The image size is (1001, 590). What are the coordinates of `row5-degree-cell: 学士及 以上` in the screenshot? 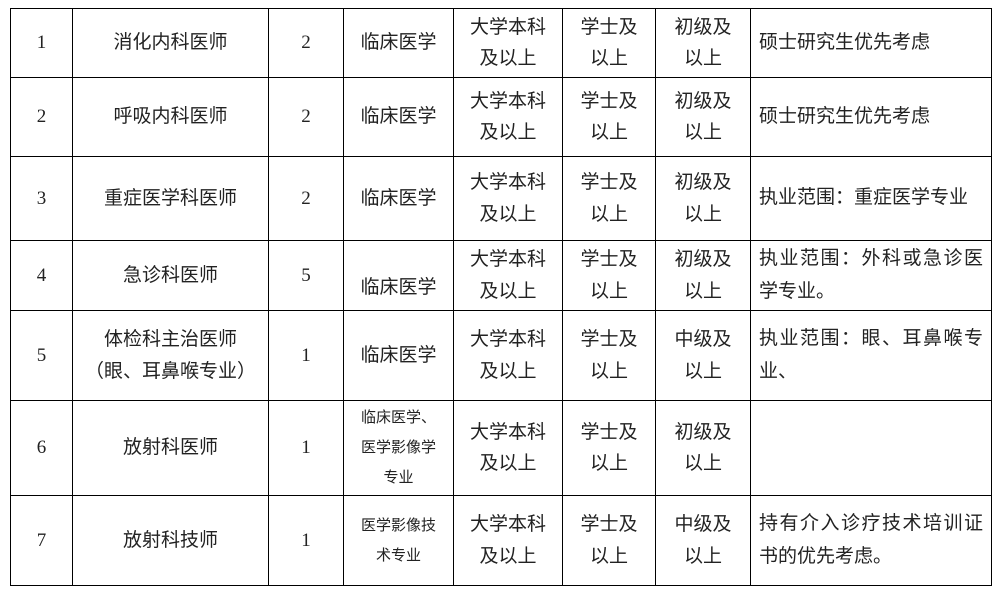 It's located at (609, 355).